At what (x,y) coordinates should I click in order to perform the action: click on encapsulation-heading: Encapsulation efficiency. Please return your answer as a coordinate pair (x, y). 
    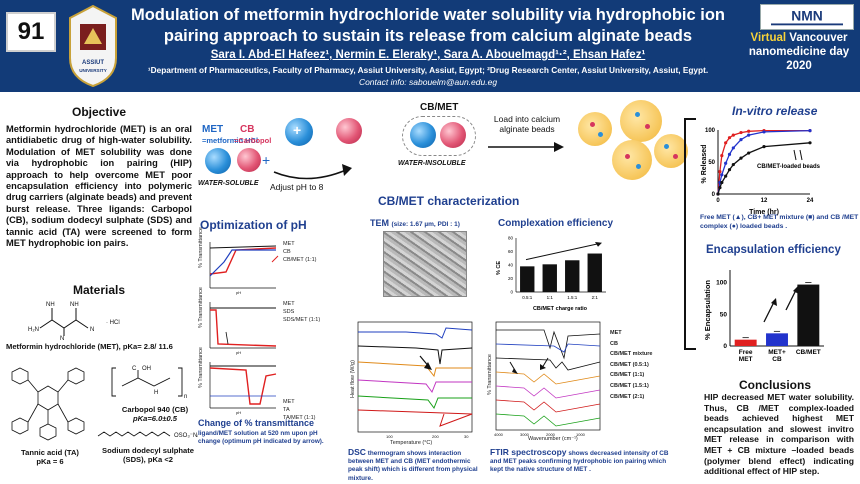
    Looking at the image, I should click on (773, 250).